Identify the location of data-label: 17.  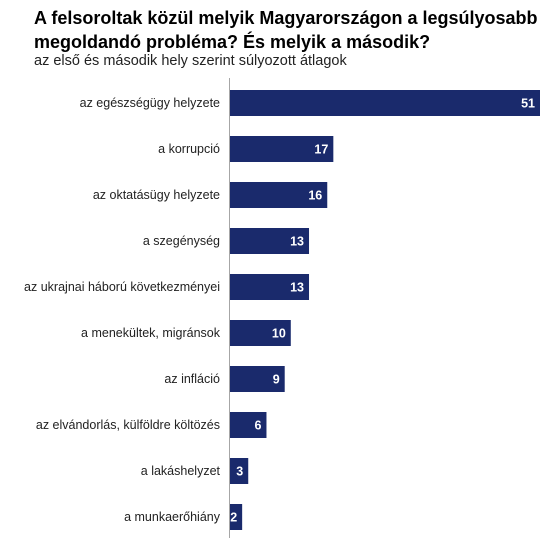
(321, 150).